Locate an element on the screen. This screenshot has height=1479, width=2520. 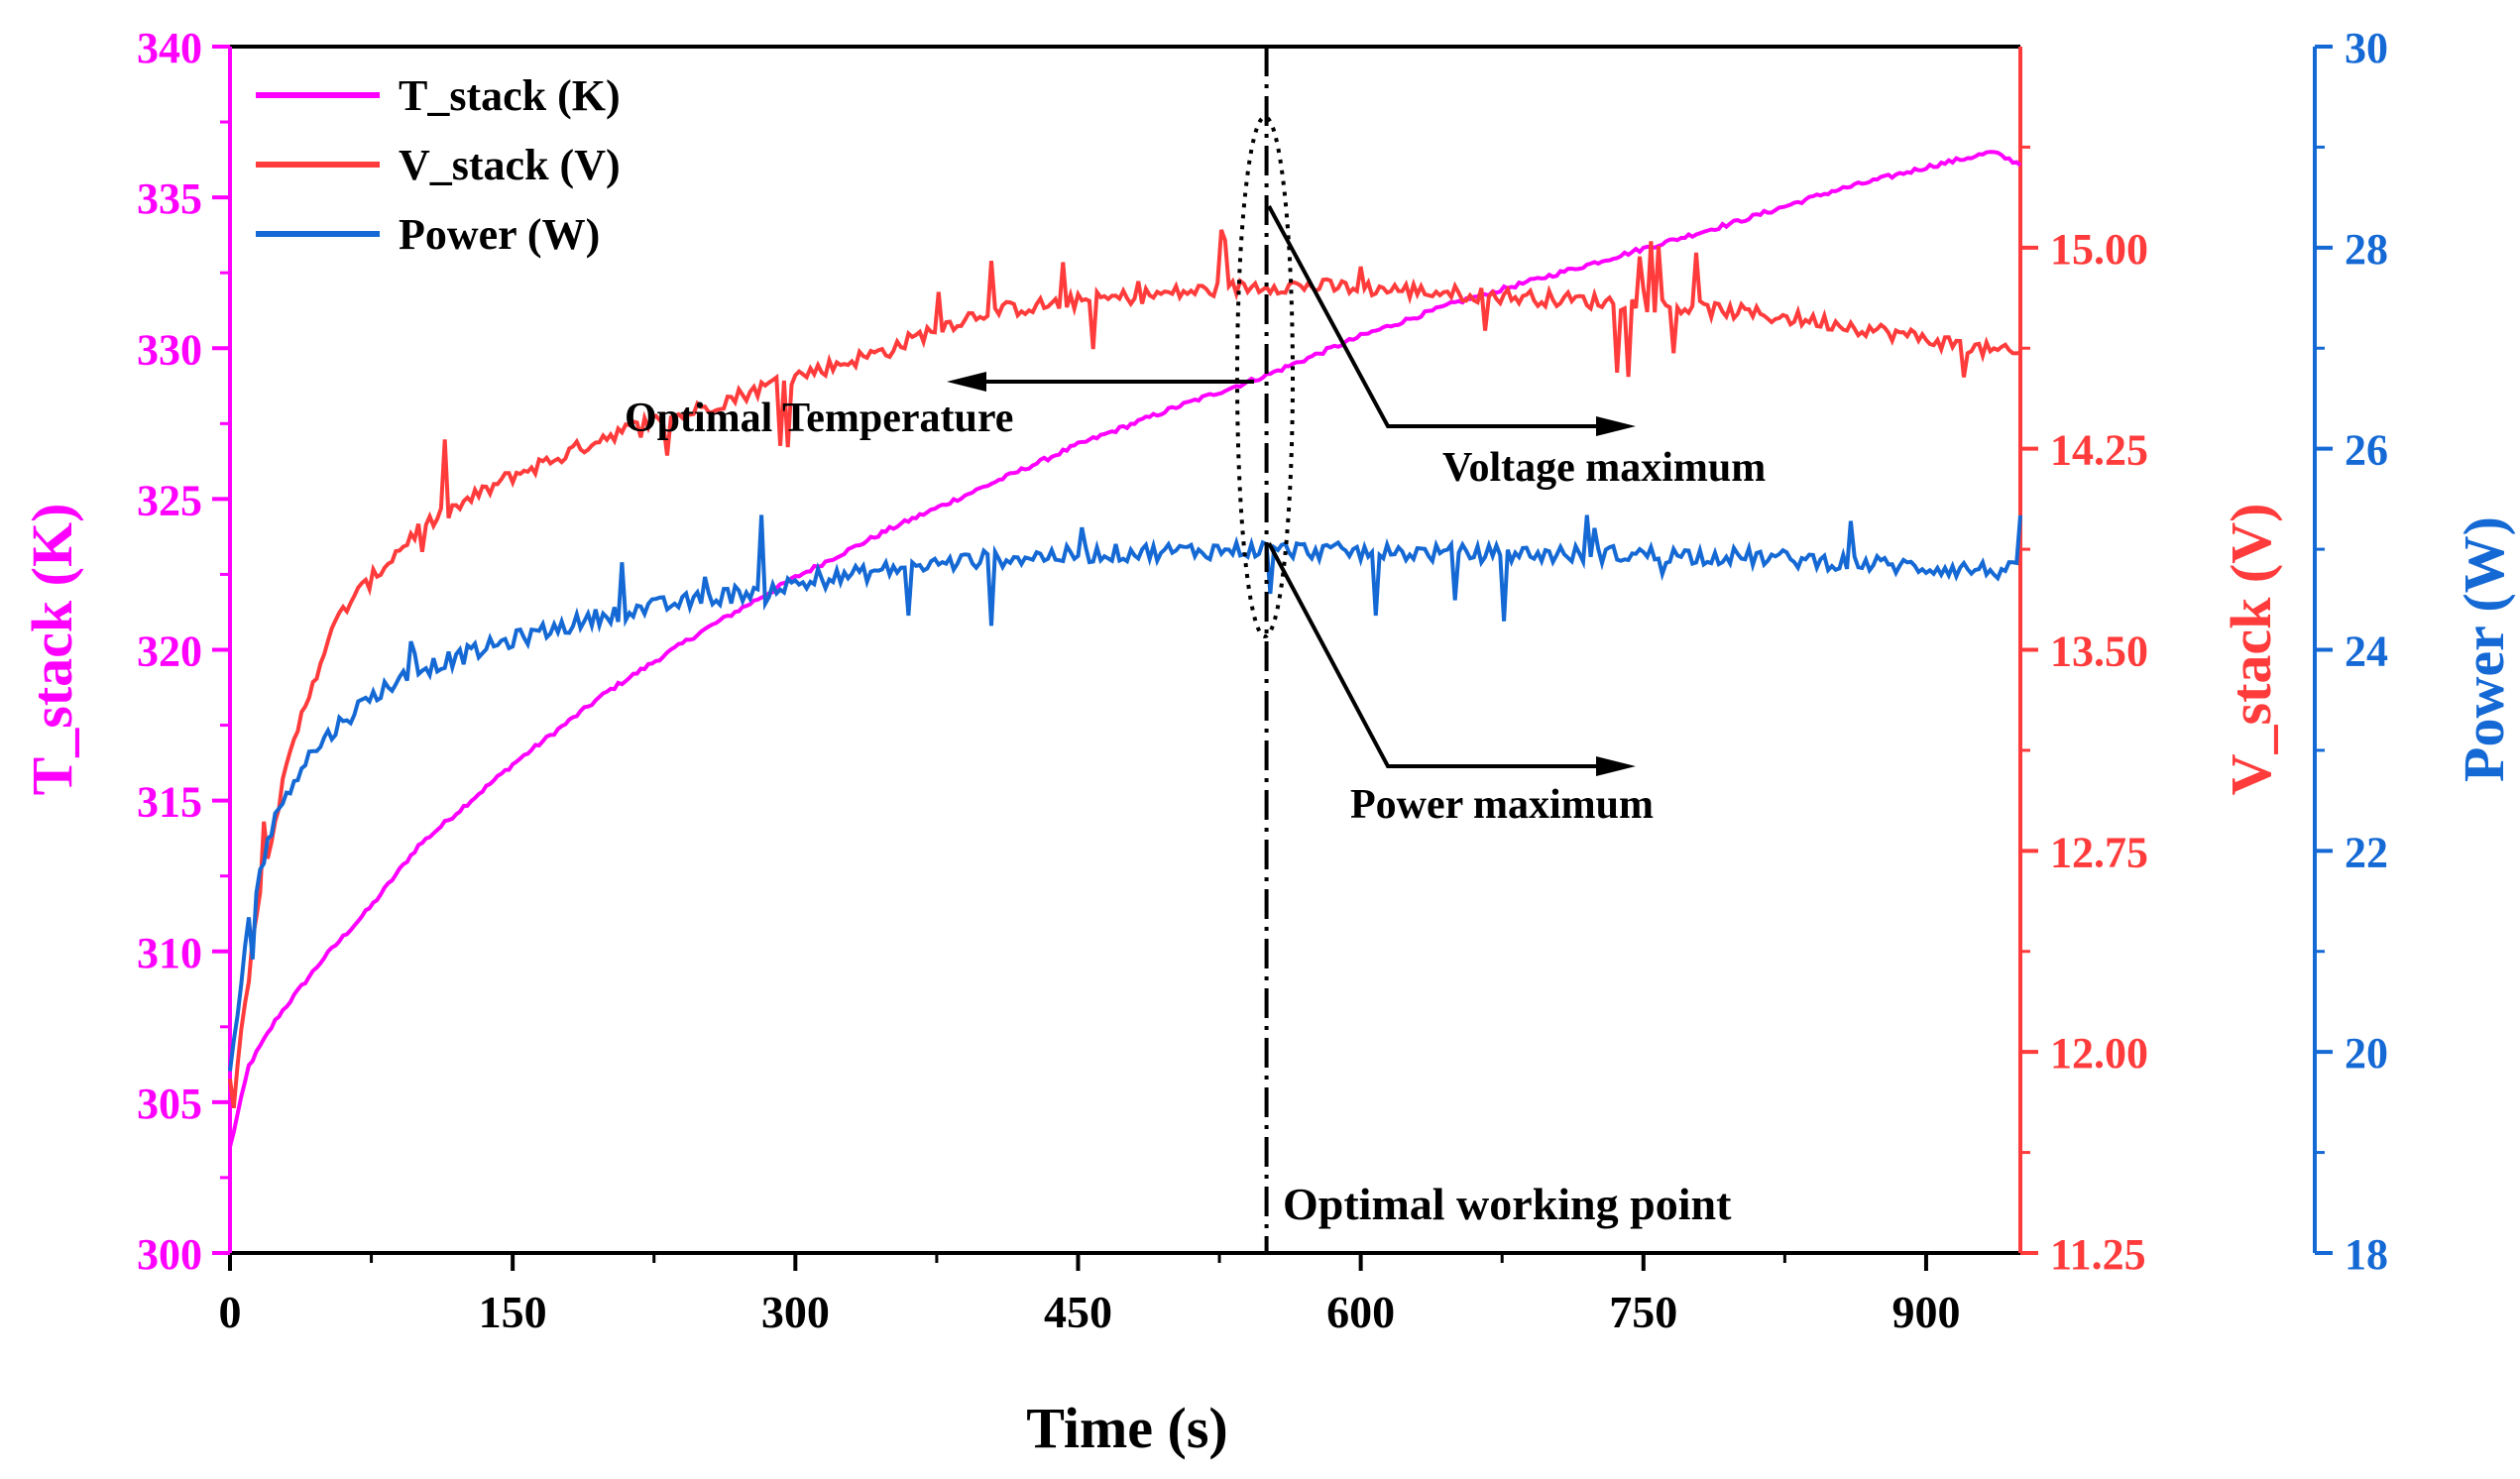
power-axis-title: Power (W) is located at coordinates (2484, 649).